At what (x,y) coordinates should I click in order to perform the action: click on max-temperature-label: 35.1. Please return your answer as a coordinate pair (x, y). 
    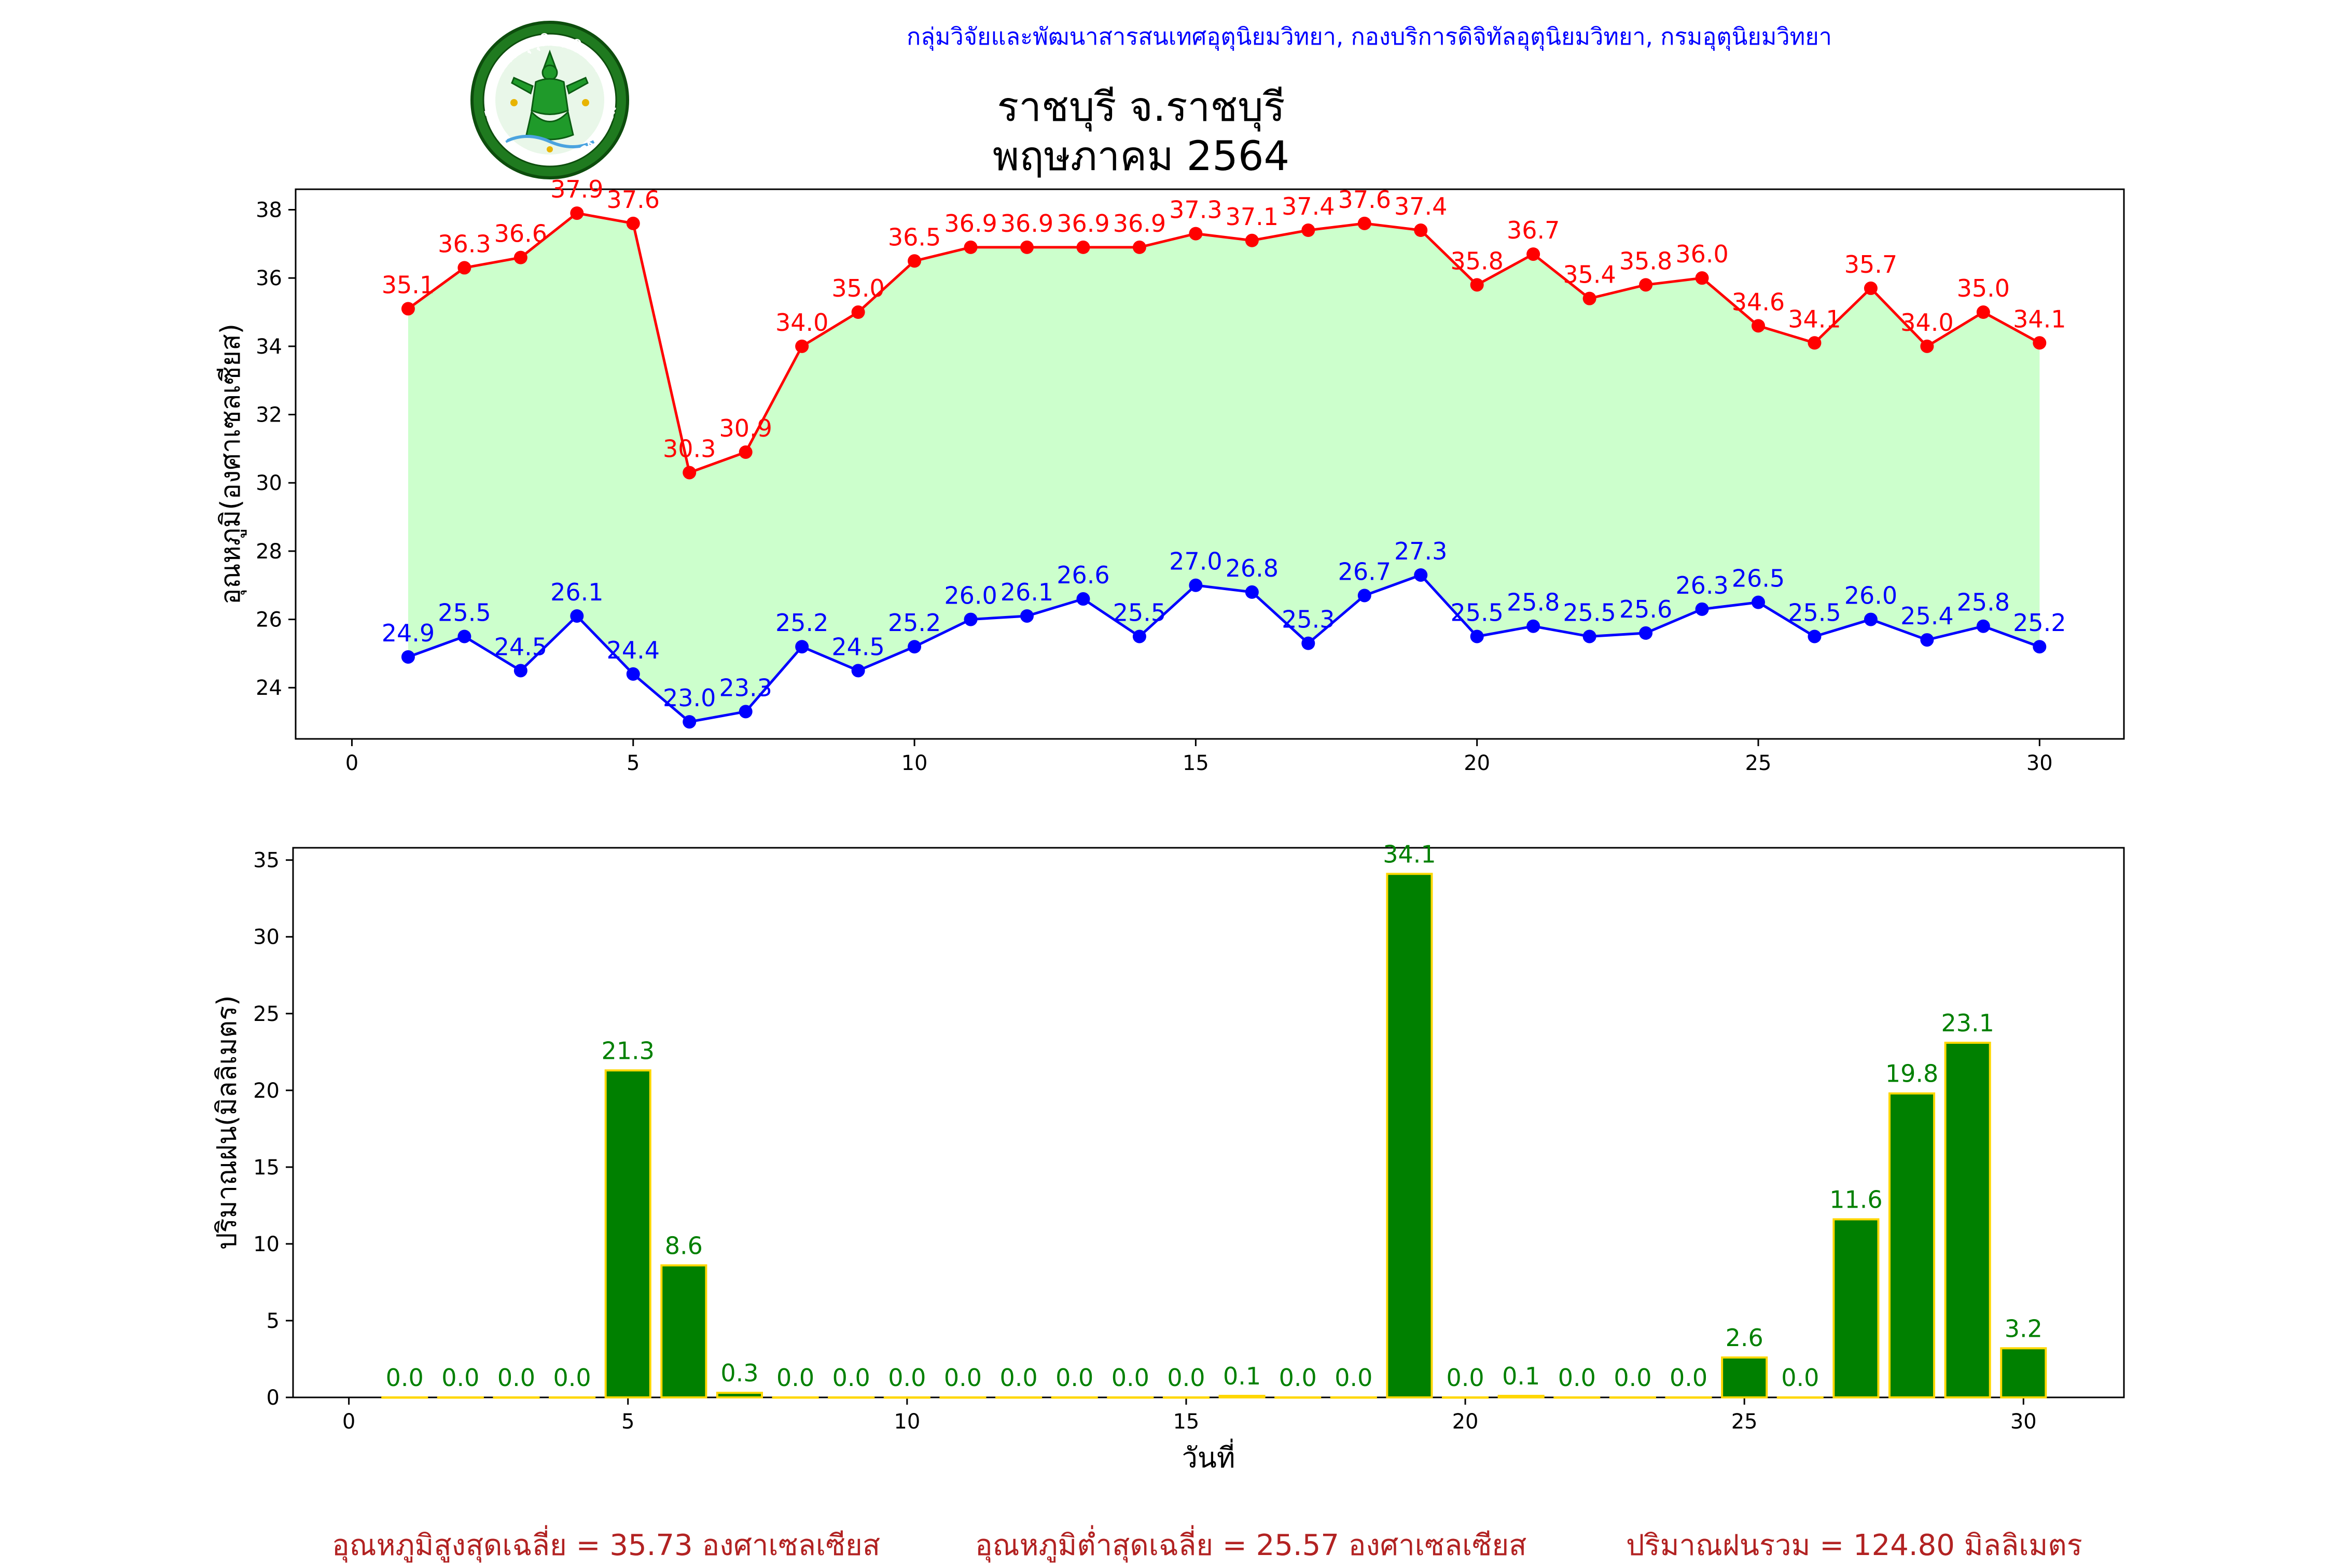
    Looking at the image, I should click on (408, 285).